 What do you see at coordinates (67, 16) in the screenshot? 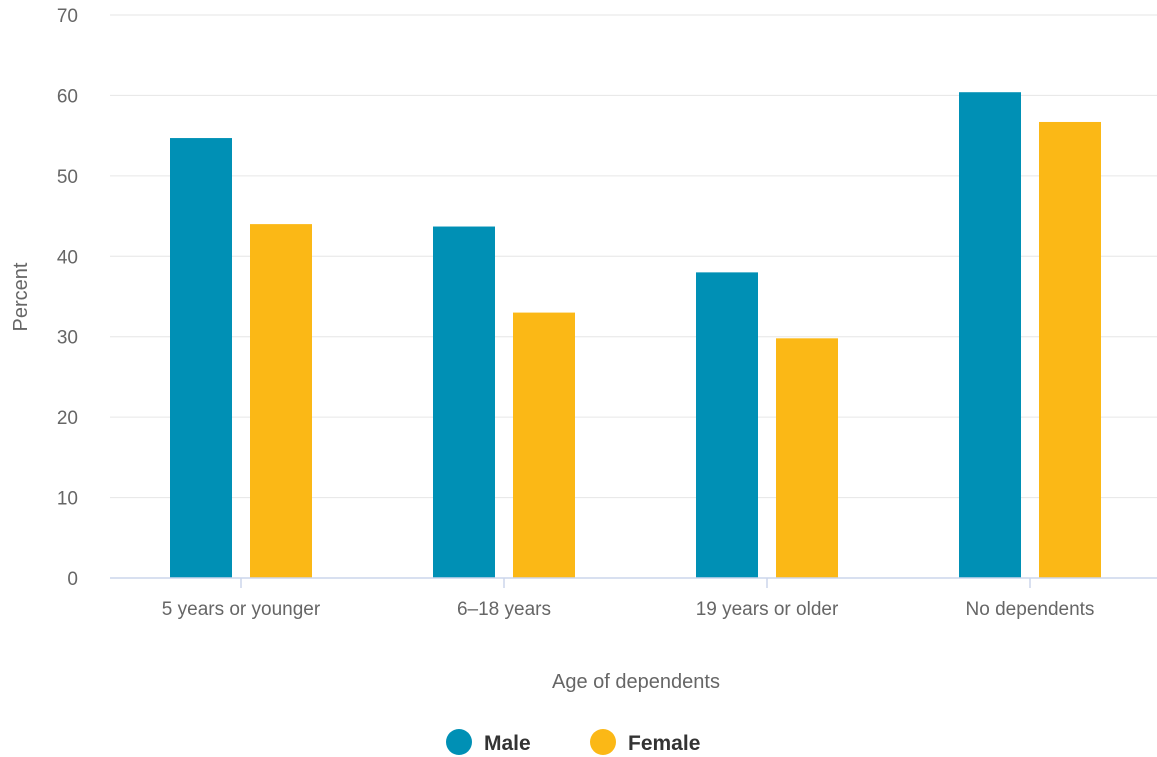
I see `y-tick-label: 70` at bounding box center [67, 16].